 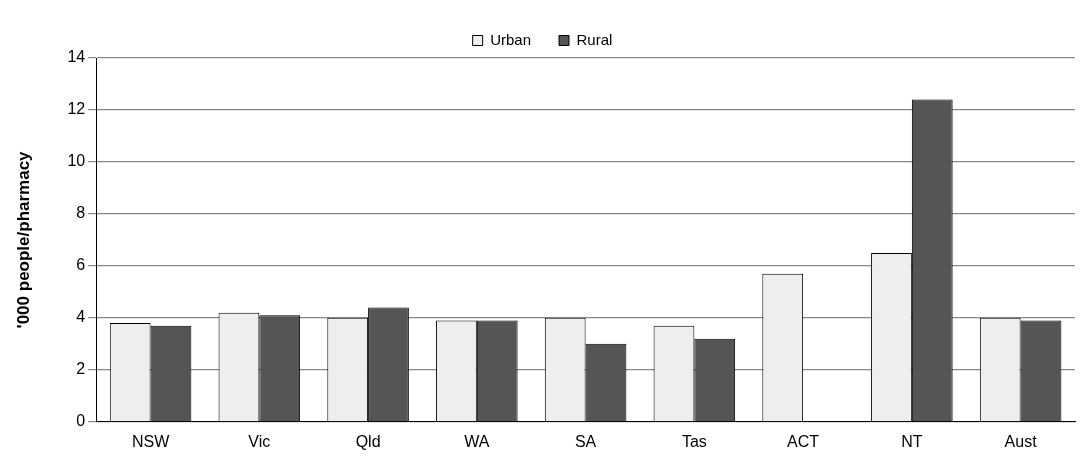 I want to click on x-tick-label: NT, so click(x=912, y=441).